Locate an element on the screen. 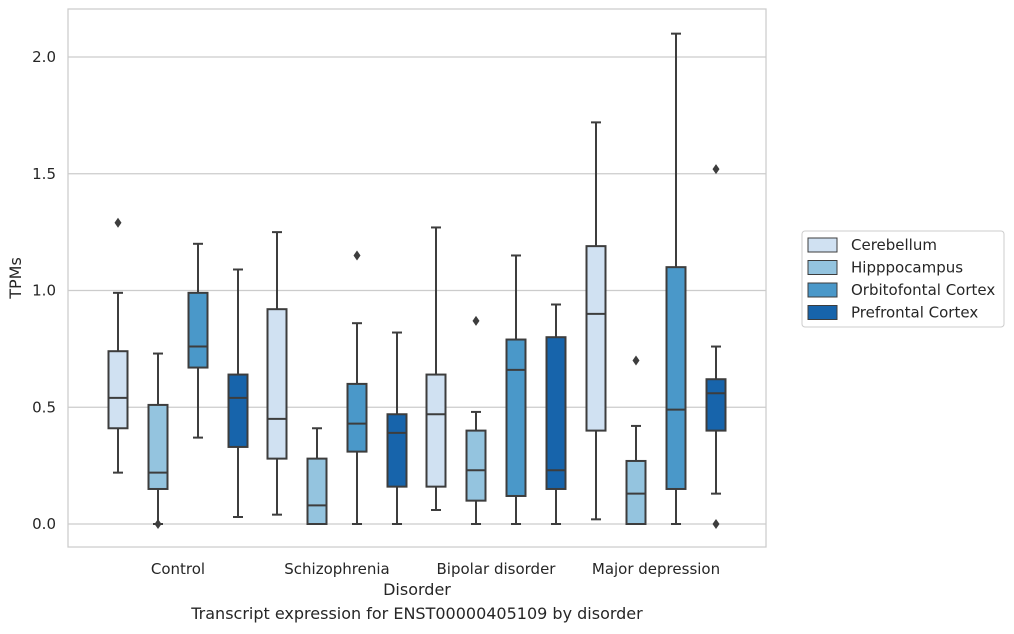 The height and width of the screenshot is (634, 1014). y-tick-label: 0.5 is located at coordinates (44, 407).